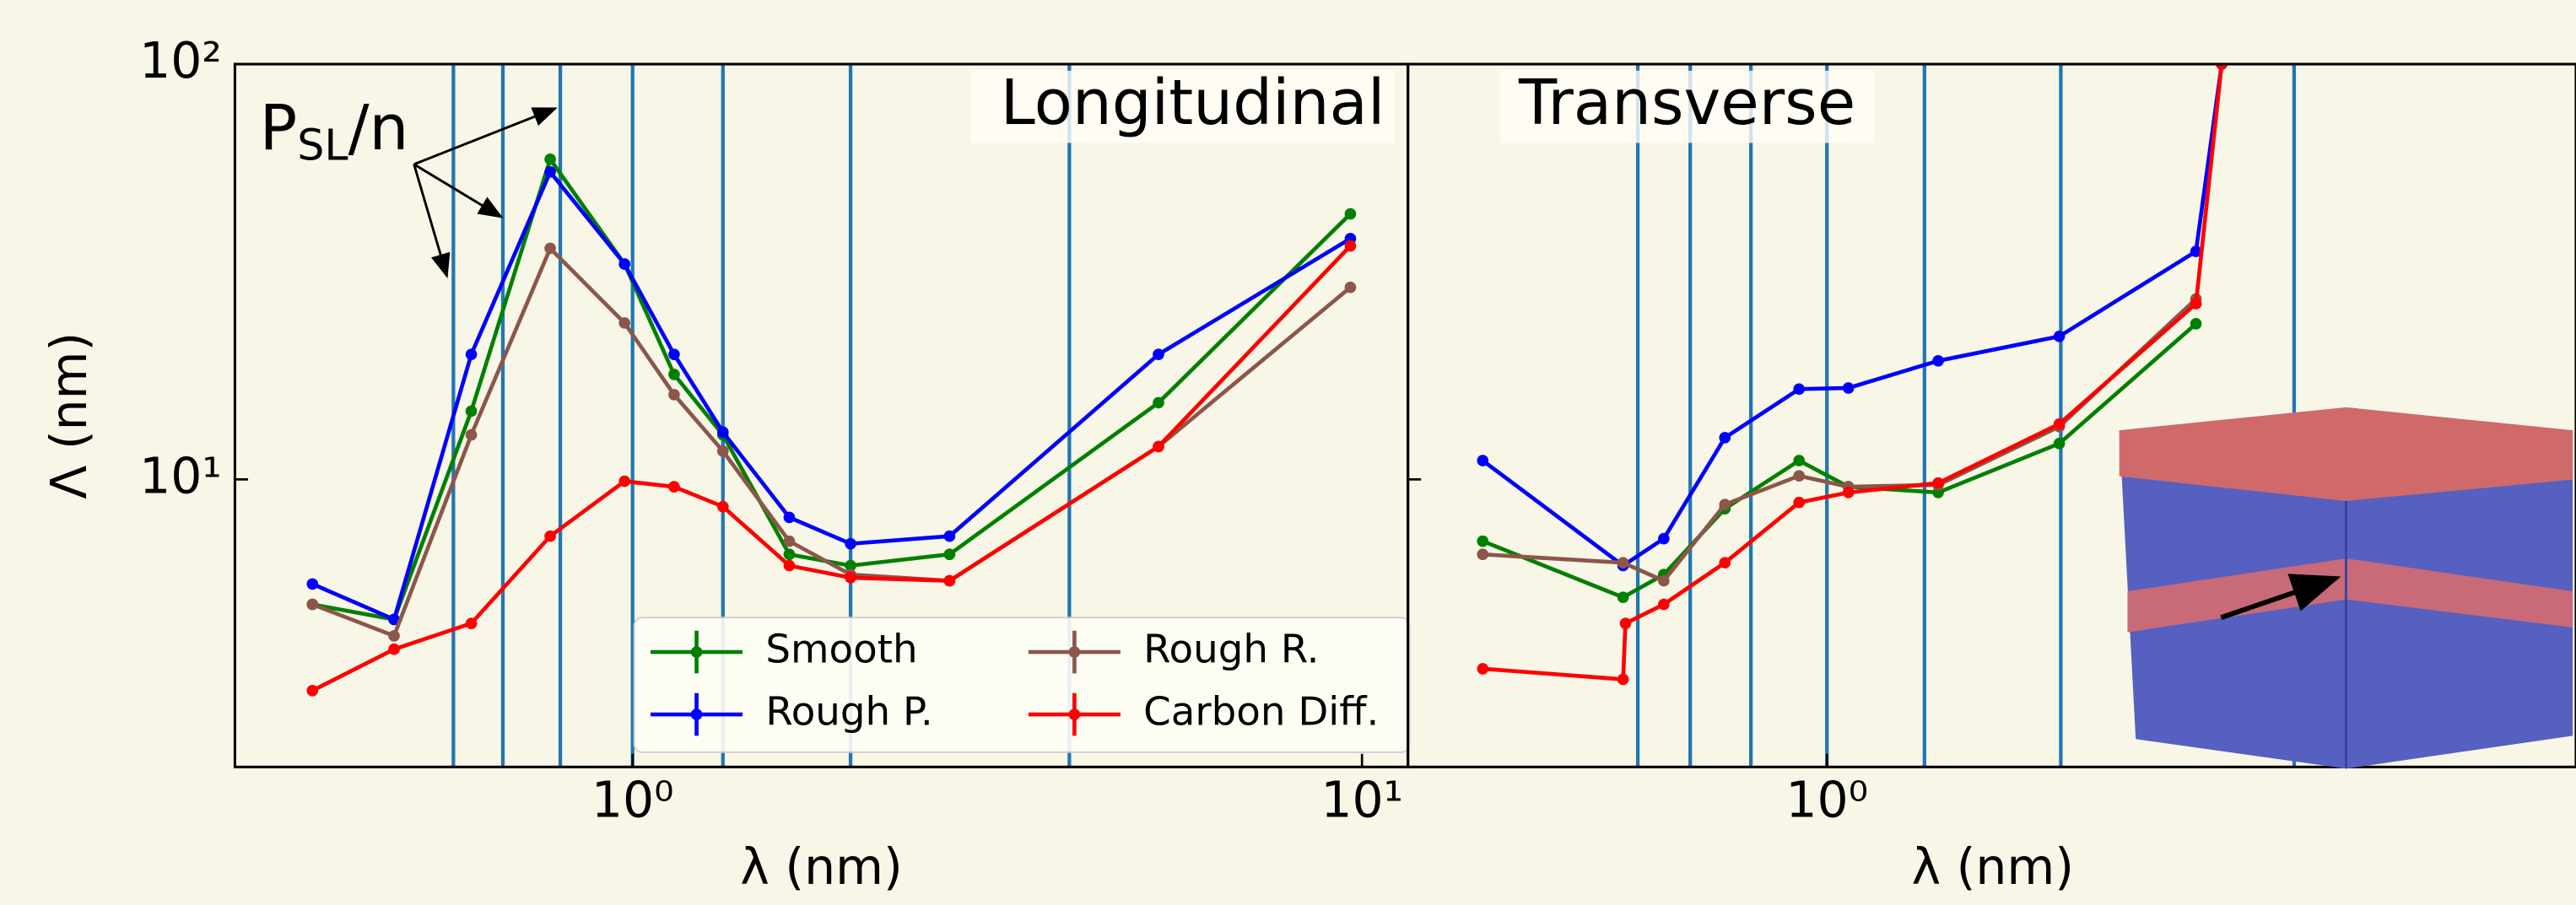 This screenshot has width=2576, height=905. What do you see at coordinates (409, 184) in the screenshot?
I see `annotation: PSL/n` at bounding box center [409, 184].